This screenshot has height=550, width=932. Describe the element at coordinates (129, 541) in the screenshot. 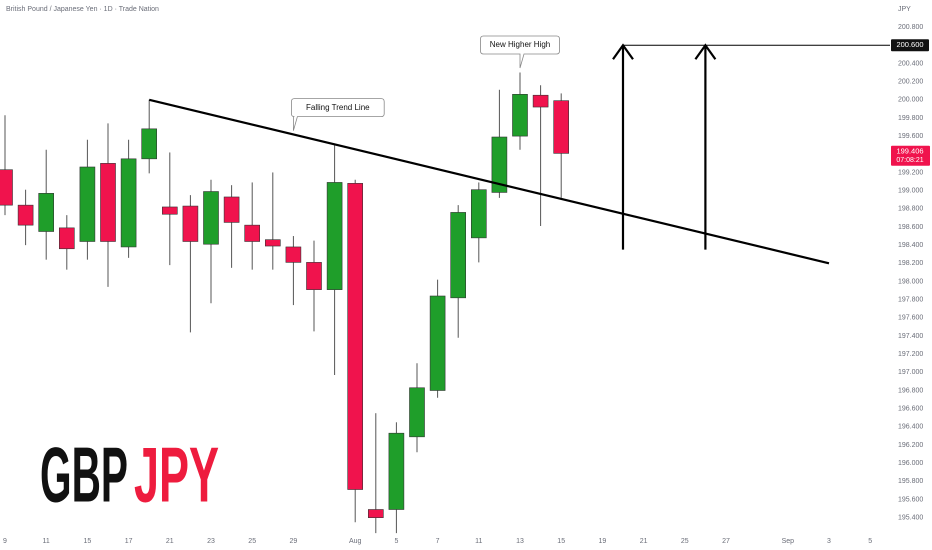

I see `x-tick-label: 17` at that location.